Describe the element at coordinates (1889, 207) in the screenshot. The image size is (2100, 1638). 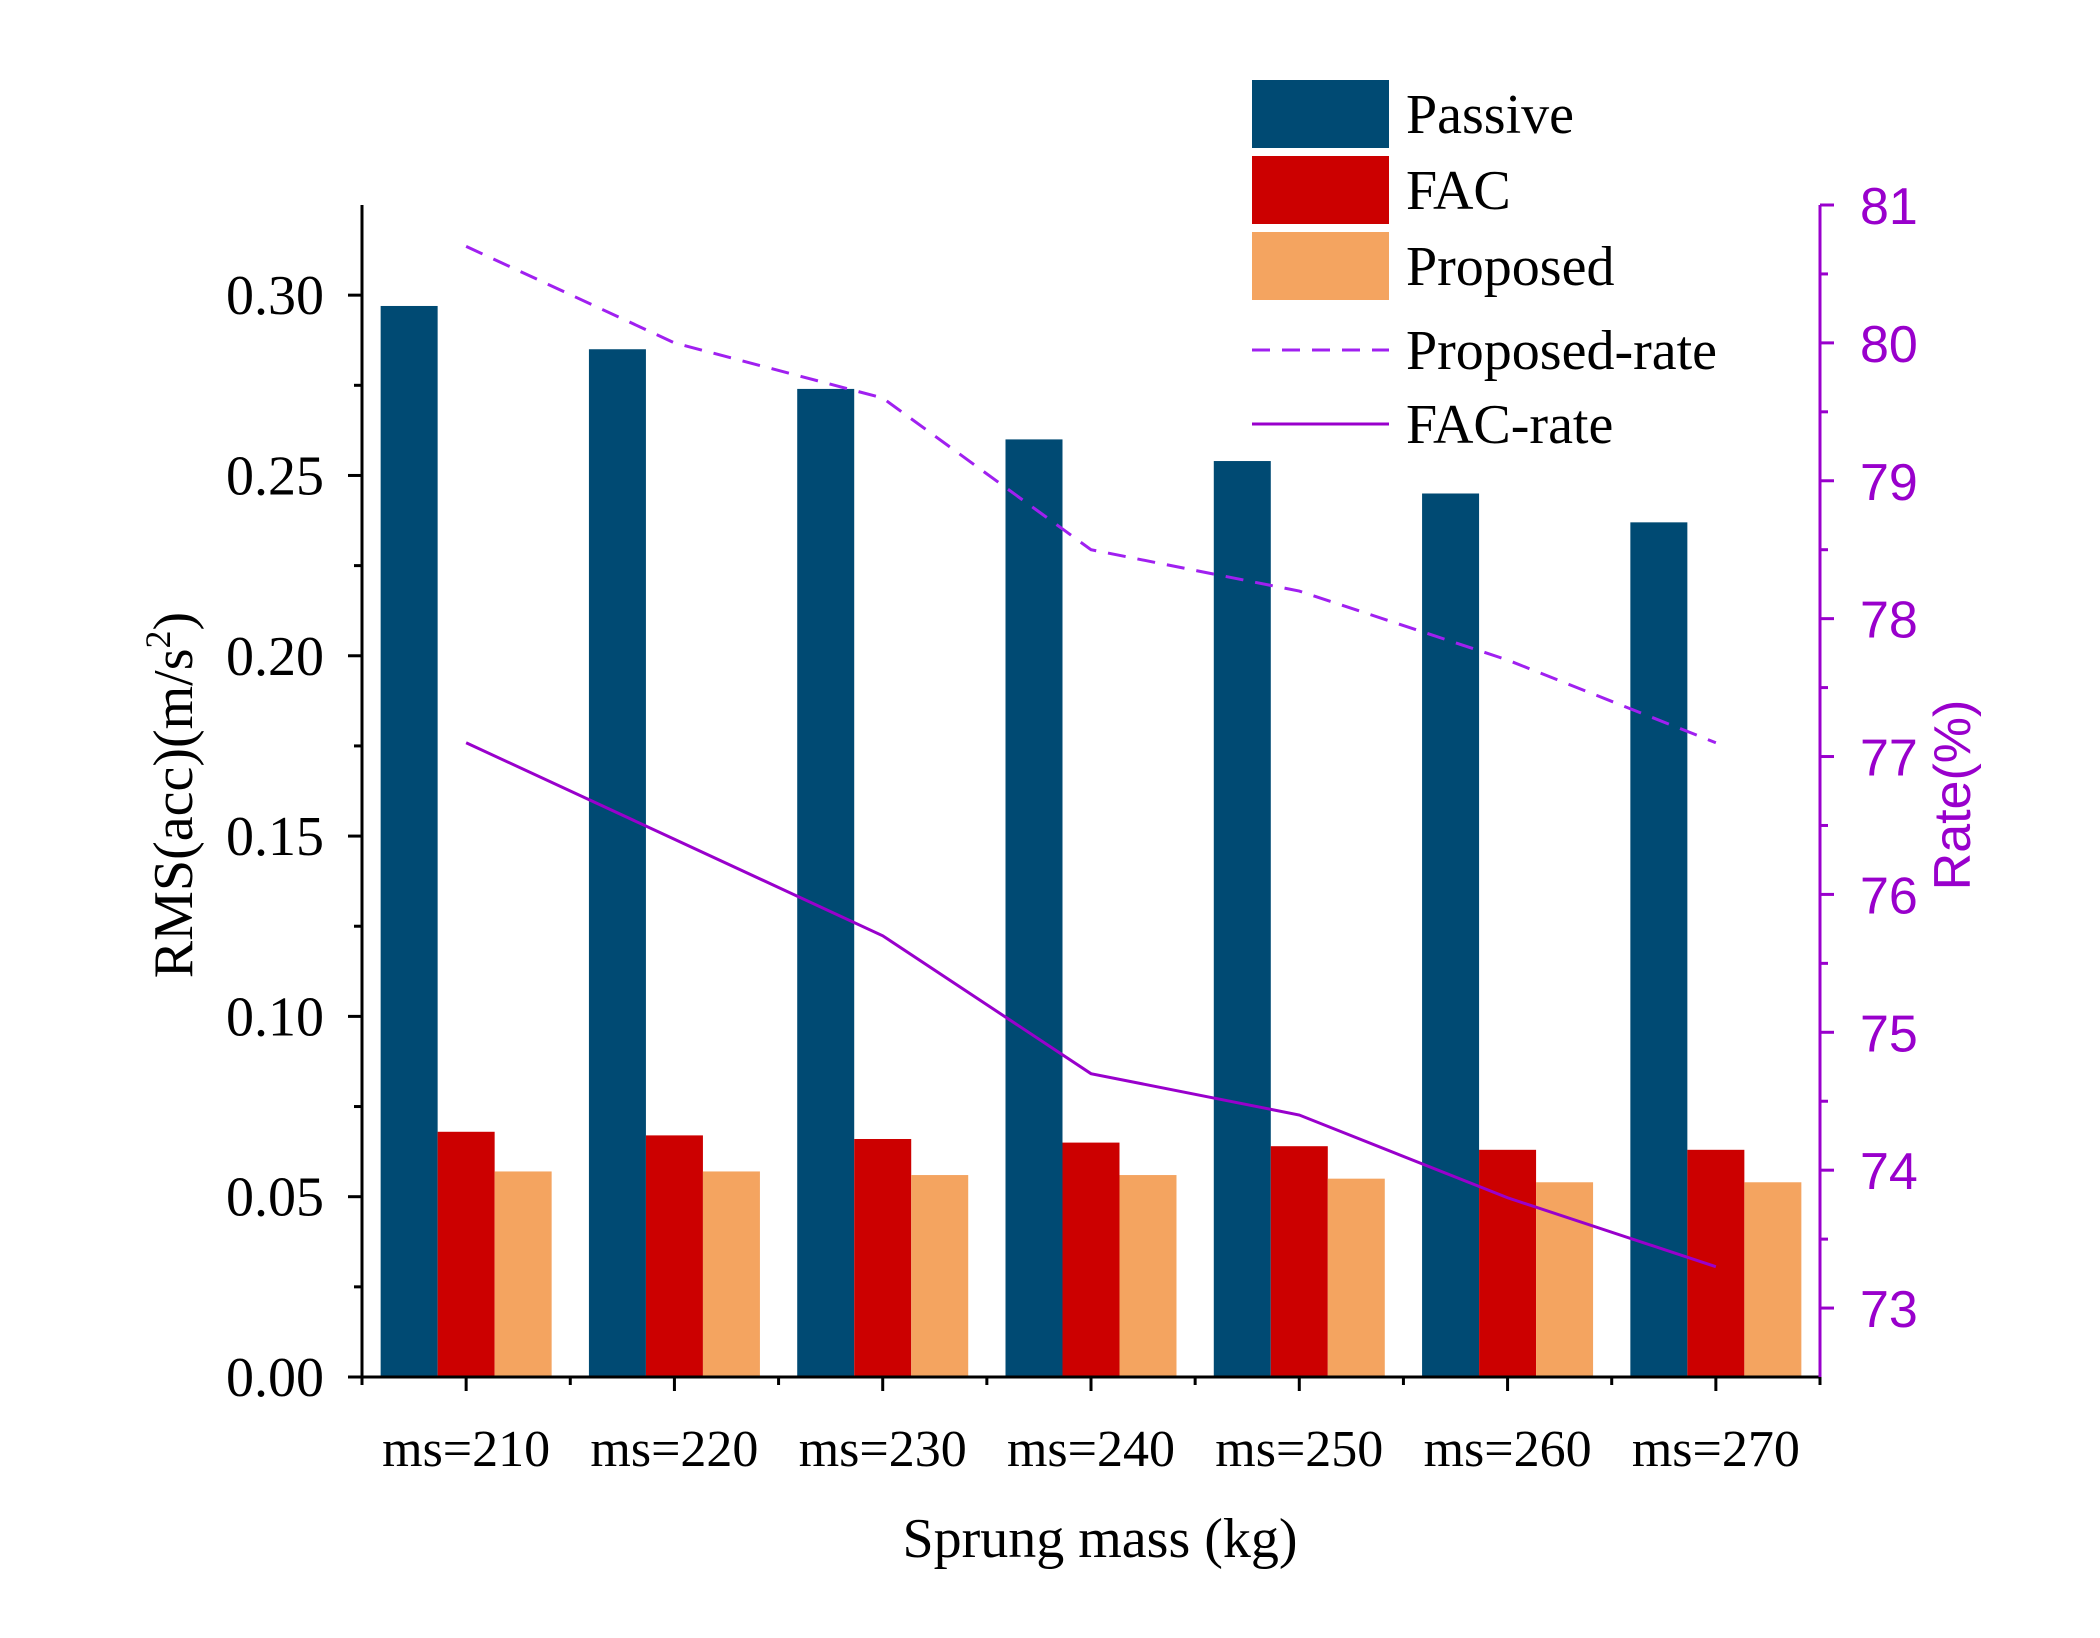
I see `y-tick-label-right-8: 81` at that location.